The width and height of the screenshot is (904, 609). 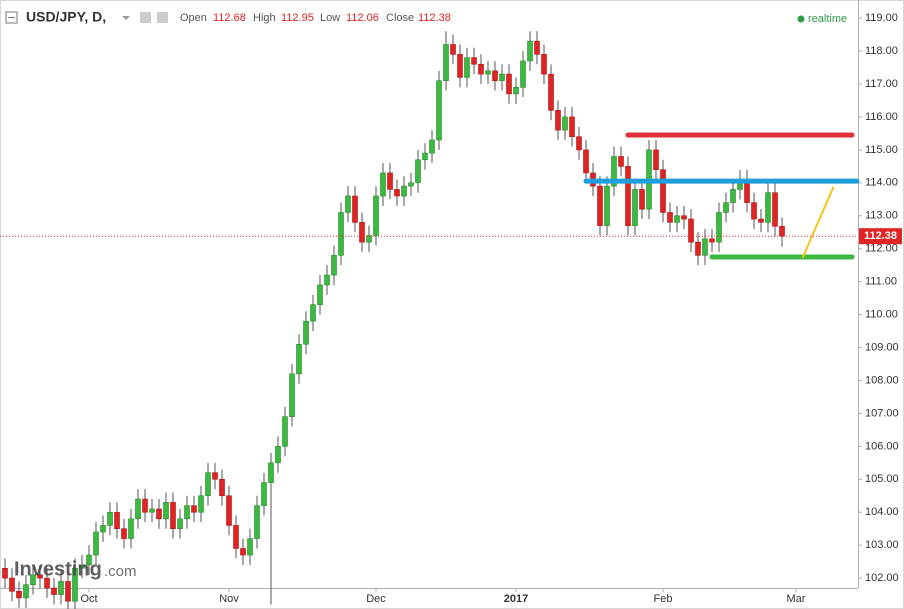 I want to click on y-tick-label: 110.00, so click(x=881, y=314).